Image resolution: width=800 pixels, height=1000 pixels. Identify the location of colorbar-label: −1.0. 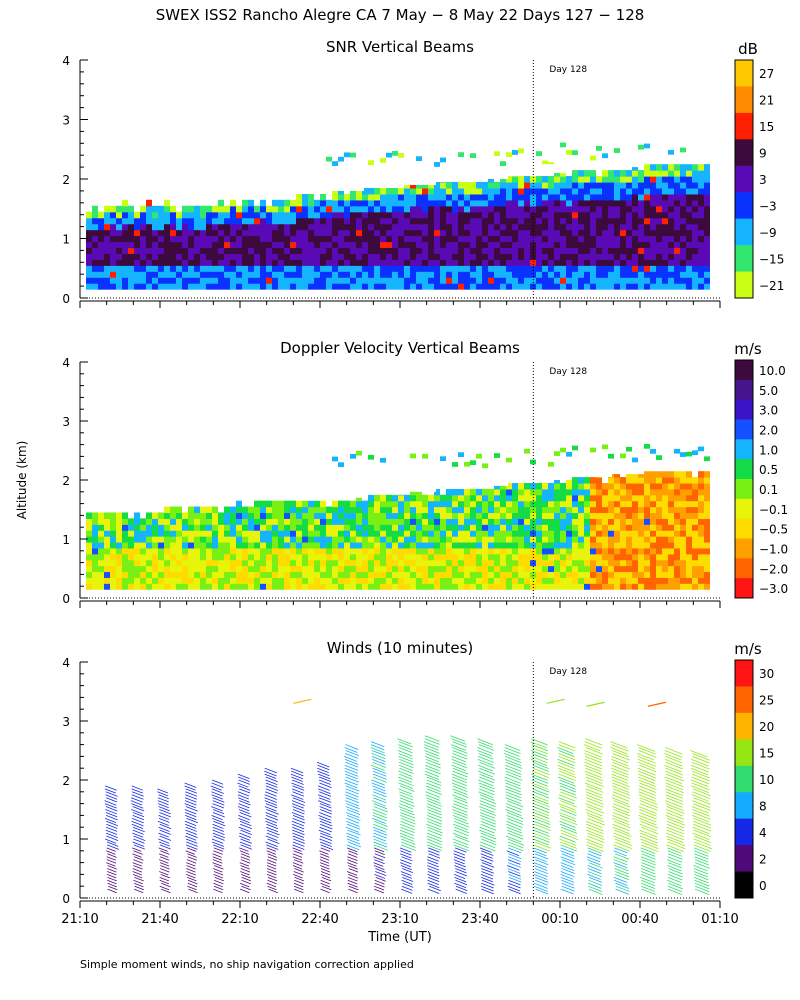
(773, 549).